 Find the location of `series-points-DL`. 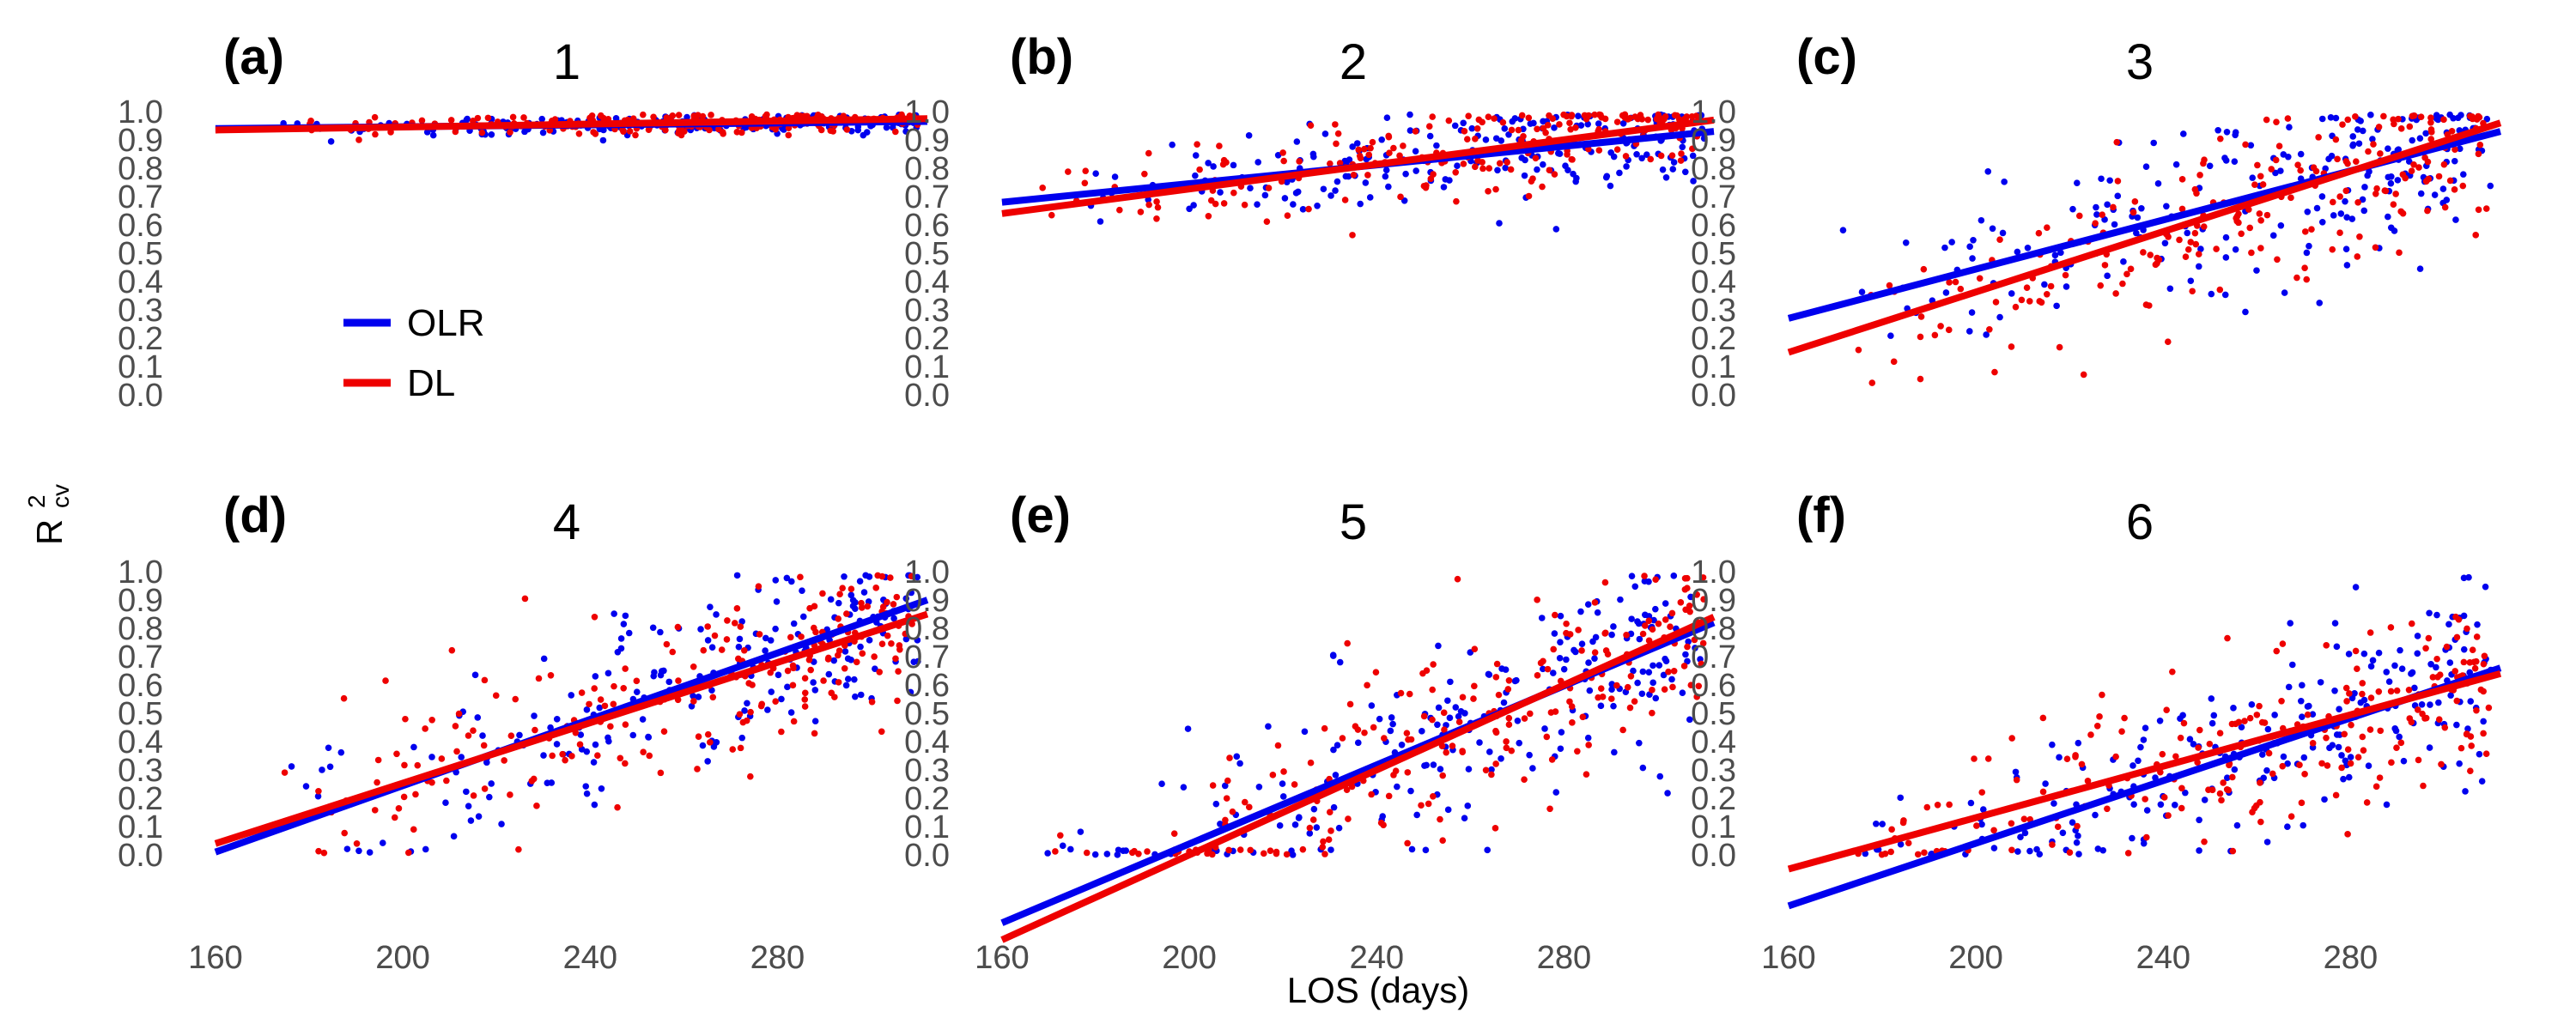

series-points-DL is located at coordinates (1371, 175).